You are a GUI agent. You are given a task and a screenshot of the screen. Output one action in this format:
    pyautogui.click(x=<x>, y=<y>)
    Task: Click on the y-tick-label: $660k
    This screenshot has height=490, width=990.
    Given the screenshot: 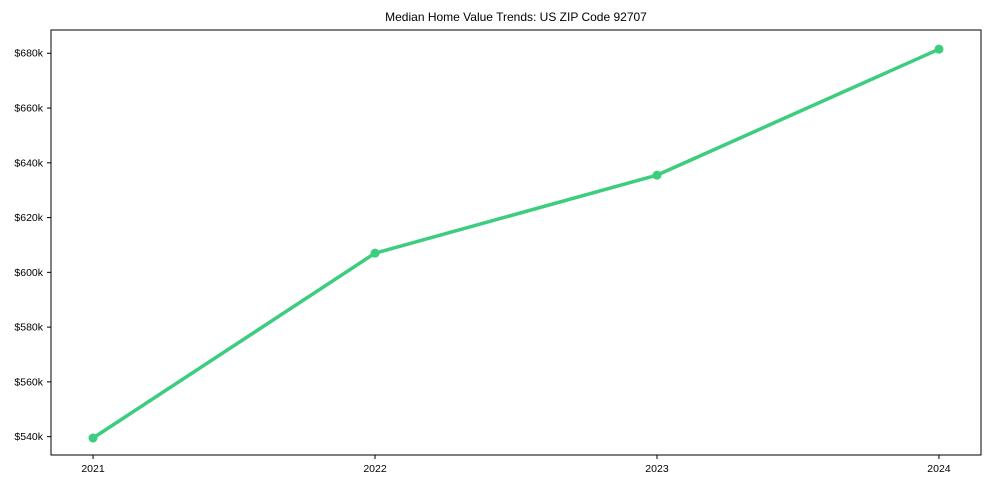 What is the action you would take?
    pyautogui.click(x=28, y=109)
    